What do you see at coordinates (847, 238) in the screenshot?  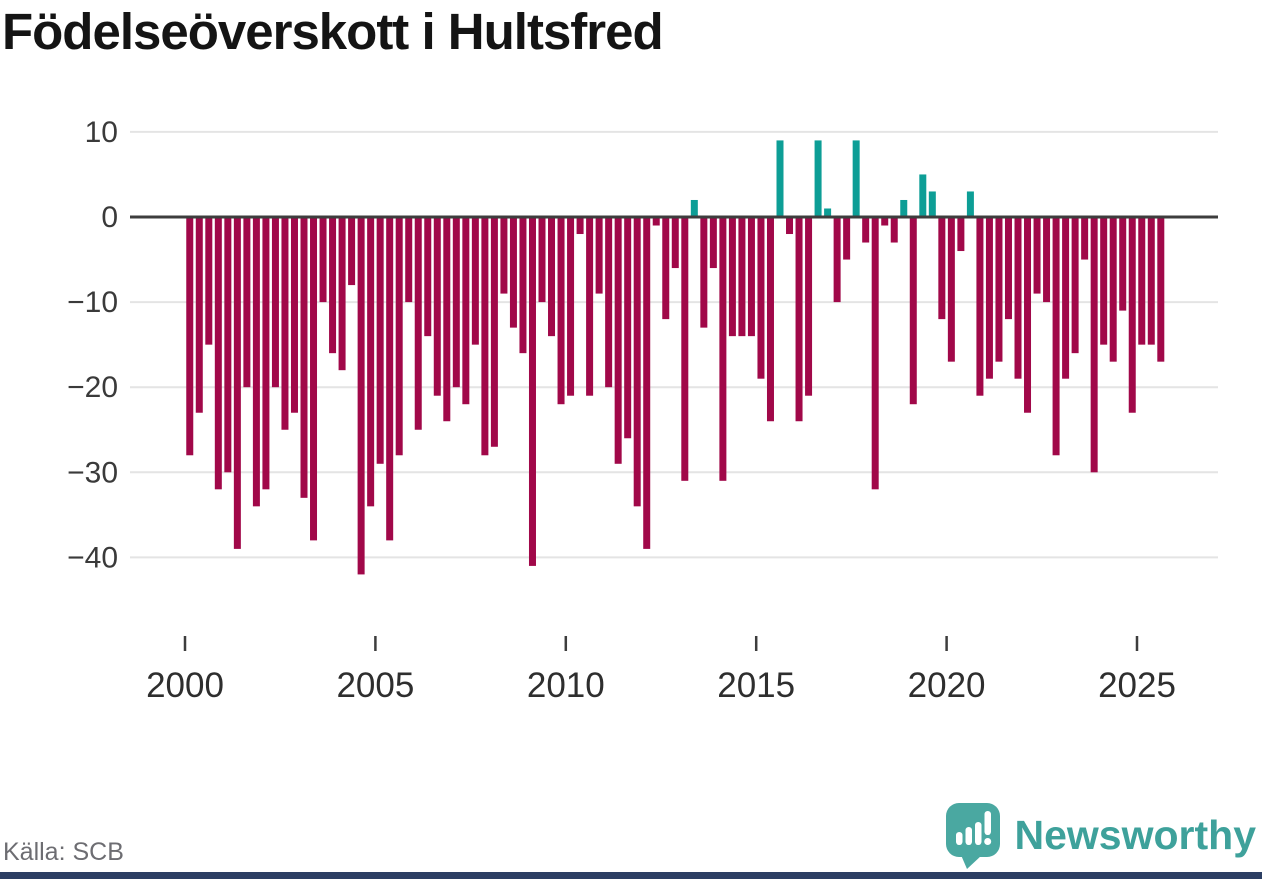 I see `bar-2017q2` at bounding box center [847, 238].